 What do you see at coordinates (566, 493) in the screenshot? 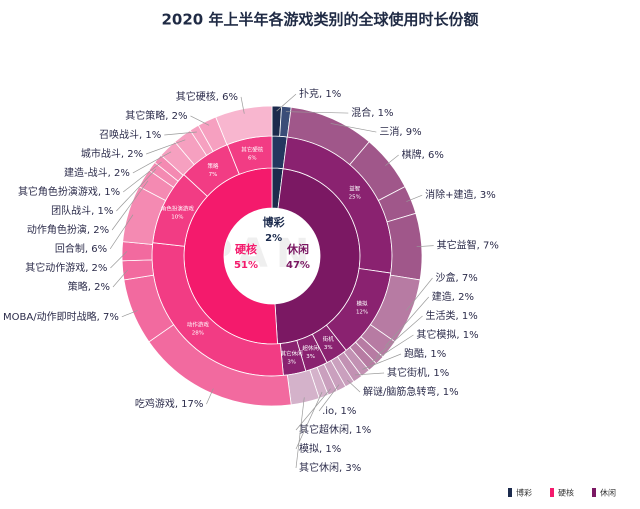
I see `legend-label: 硬核` at bounding box center [566, 493].